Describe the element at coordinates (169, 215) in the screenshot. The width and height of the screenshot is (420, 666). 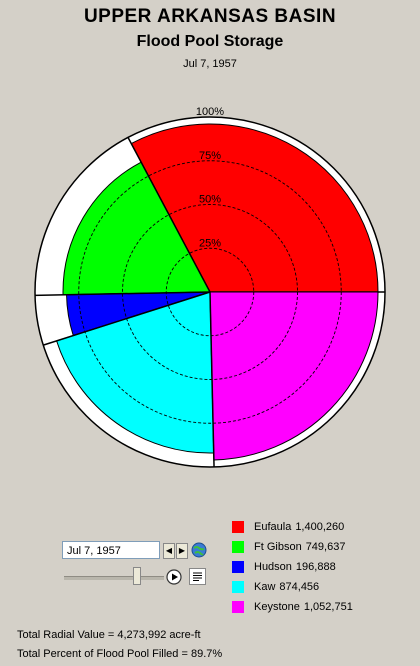
I see `slice-divider` at that location.